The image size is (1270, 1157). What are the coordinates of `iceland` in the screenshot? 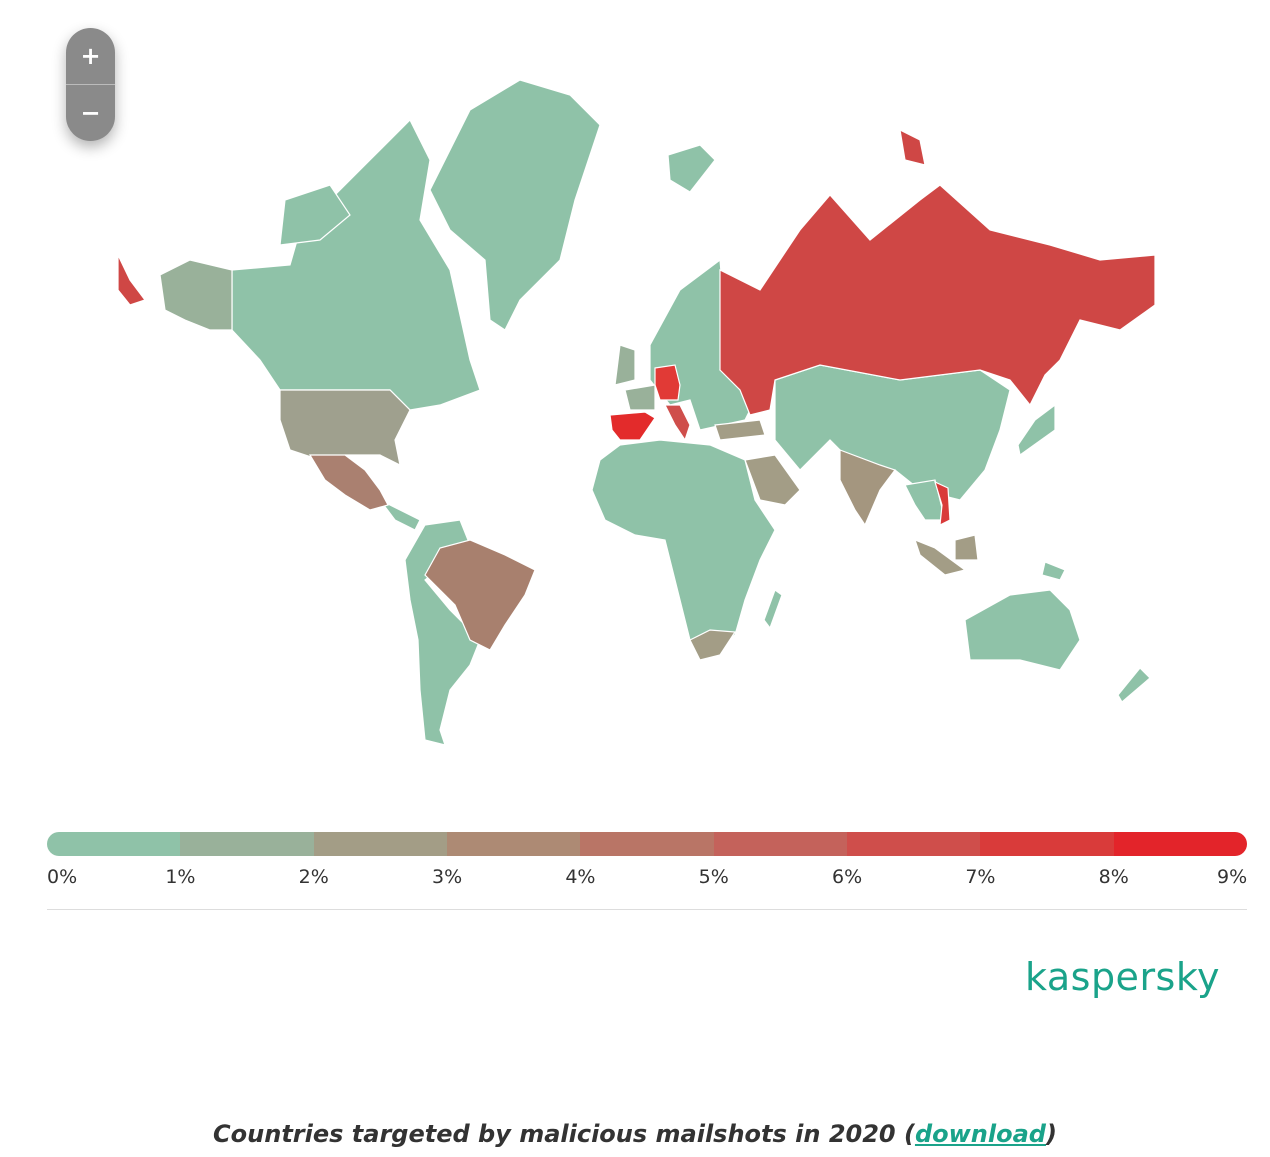 It's located at (691, 168).